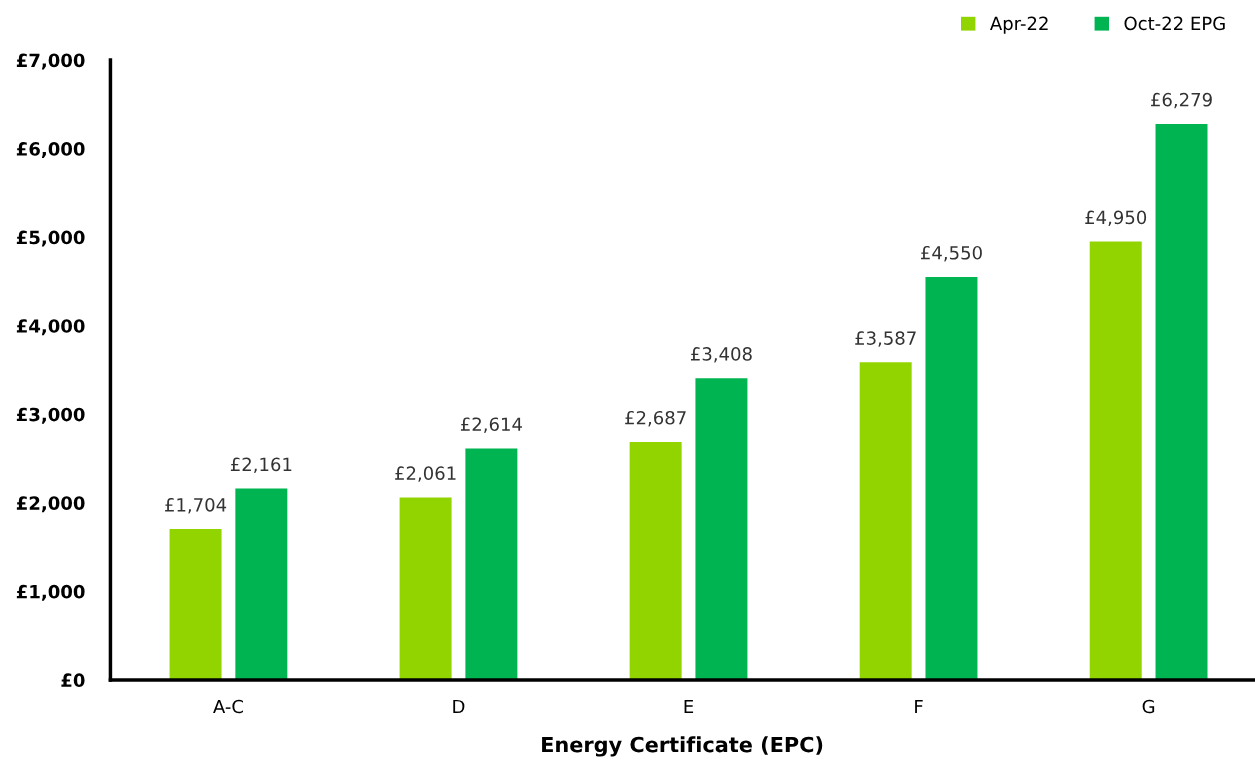 The width and height of the screenshot is (1255, 770). Describe the element at coordinates (655, 418) in the screenshot. I see `data-label: £2,687` at that location.